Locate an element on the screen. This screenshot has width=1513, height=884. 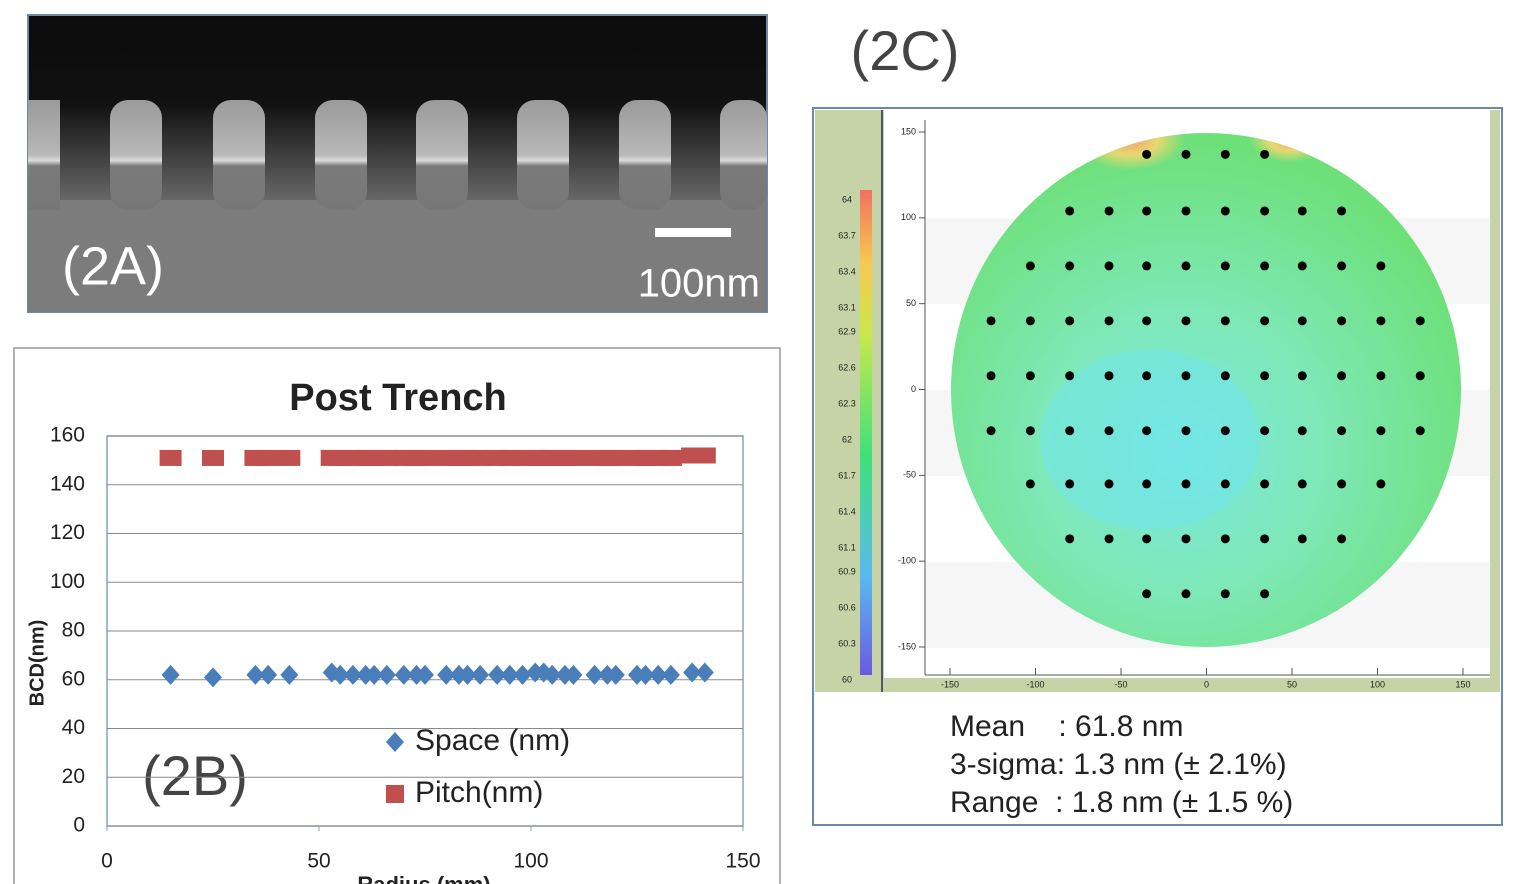
colorbar-tick-label: 60.9 is located at coordinates (847, 571).